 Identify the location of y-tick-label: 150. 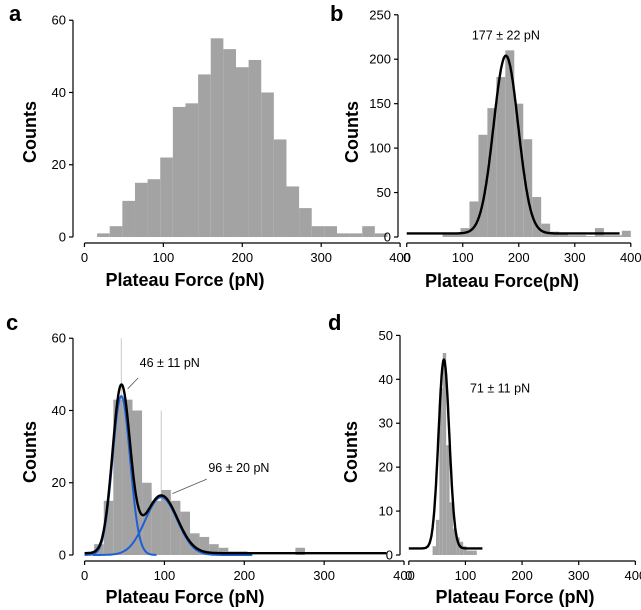
(380, 103).